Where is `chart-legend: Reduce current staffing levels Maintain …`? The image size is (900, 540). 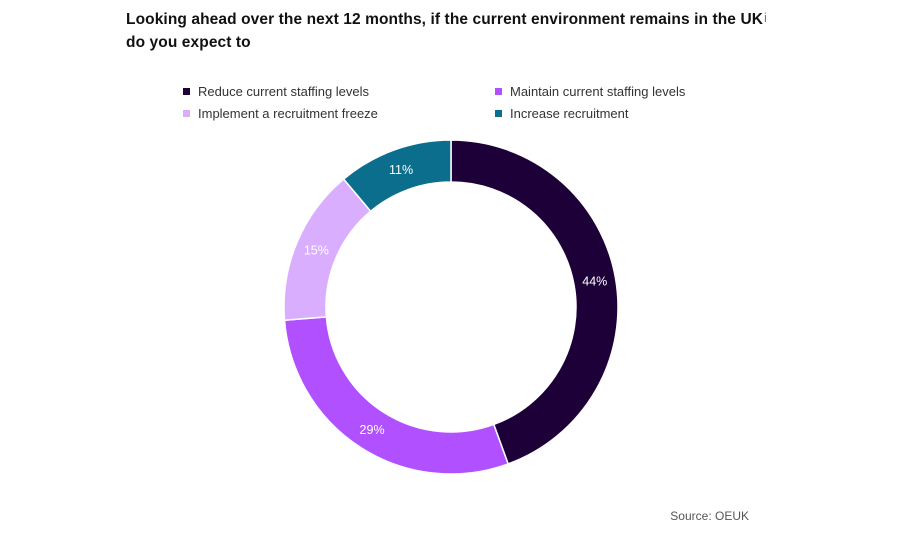 chart-legend: Reduce current staffing levels Maintain … is located at coordinates (463, 106).